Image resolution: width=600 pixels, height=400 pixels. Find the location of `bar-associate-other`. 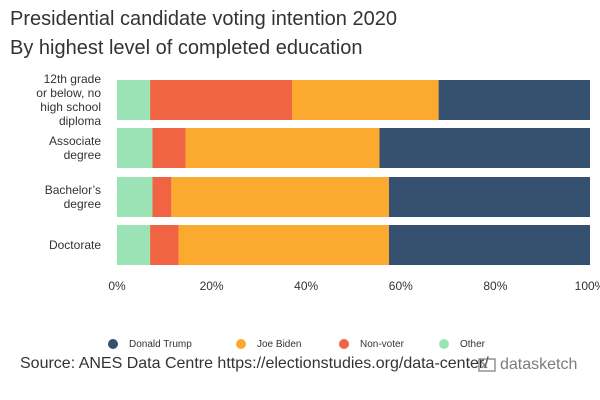

bar-associate-other is located at coordinates (135, 148).